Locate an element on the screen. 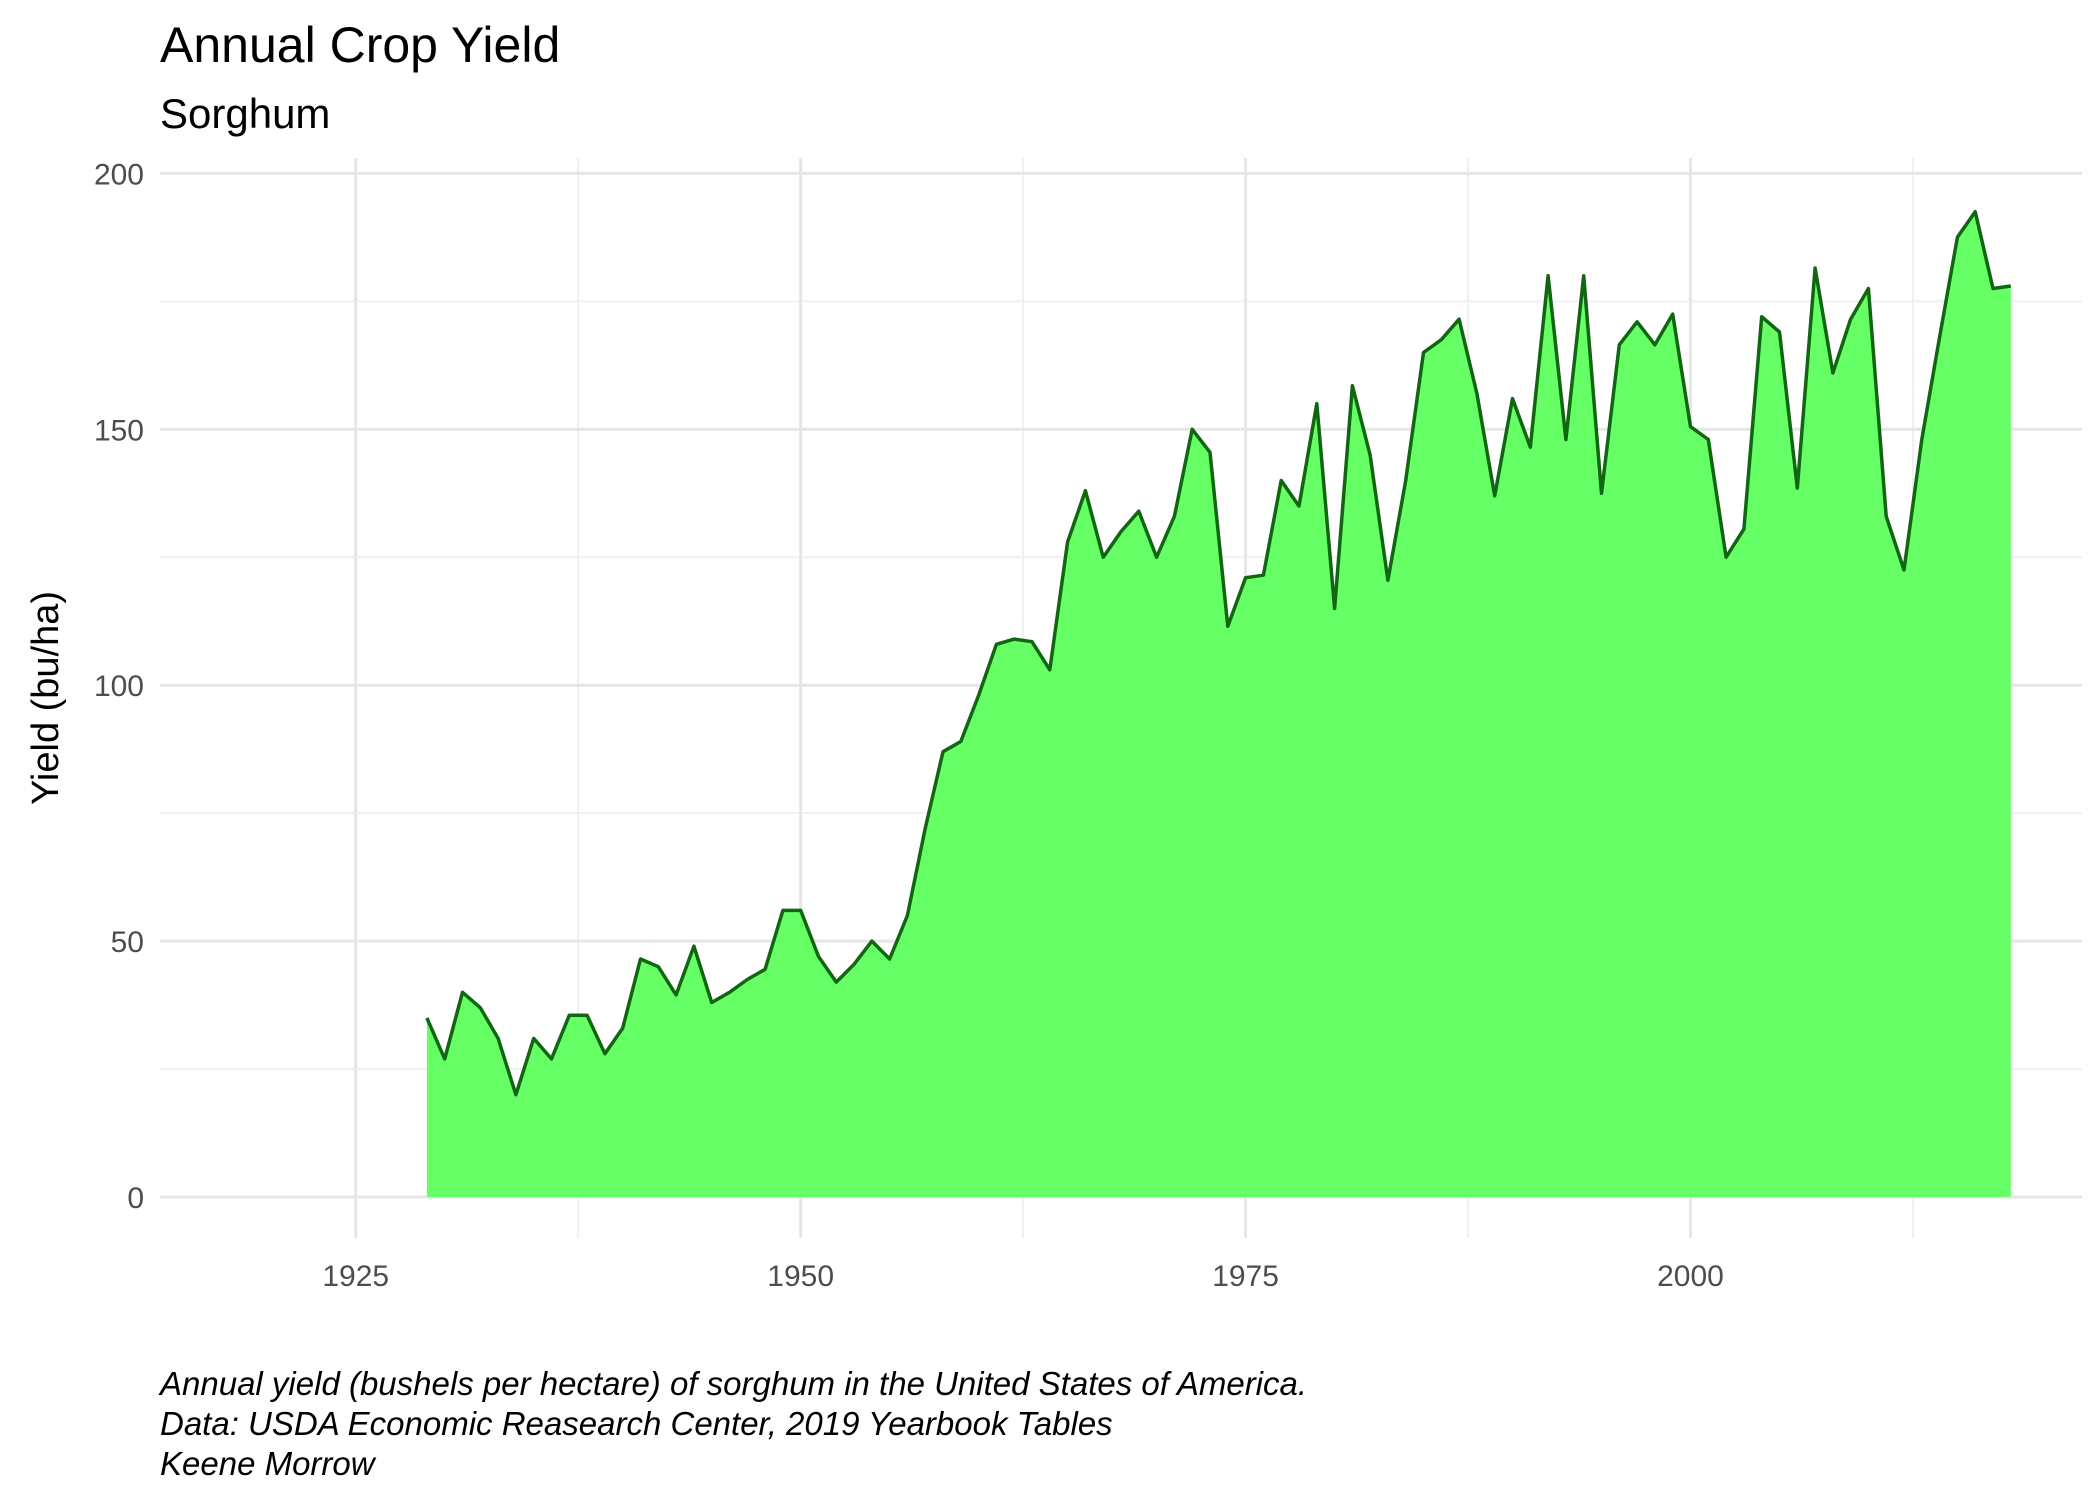 This screenshot has width=2100, height=1500. y-tick-label: 100 is located at coordinates (119, 686).